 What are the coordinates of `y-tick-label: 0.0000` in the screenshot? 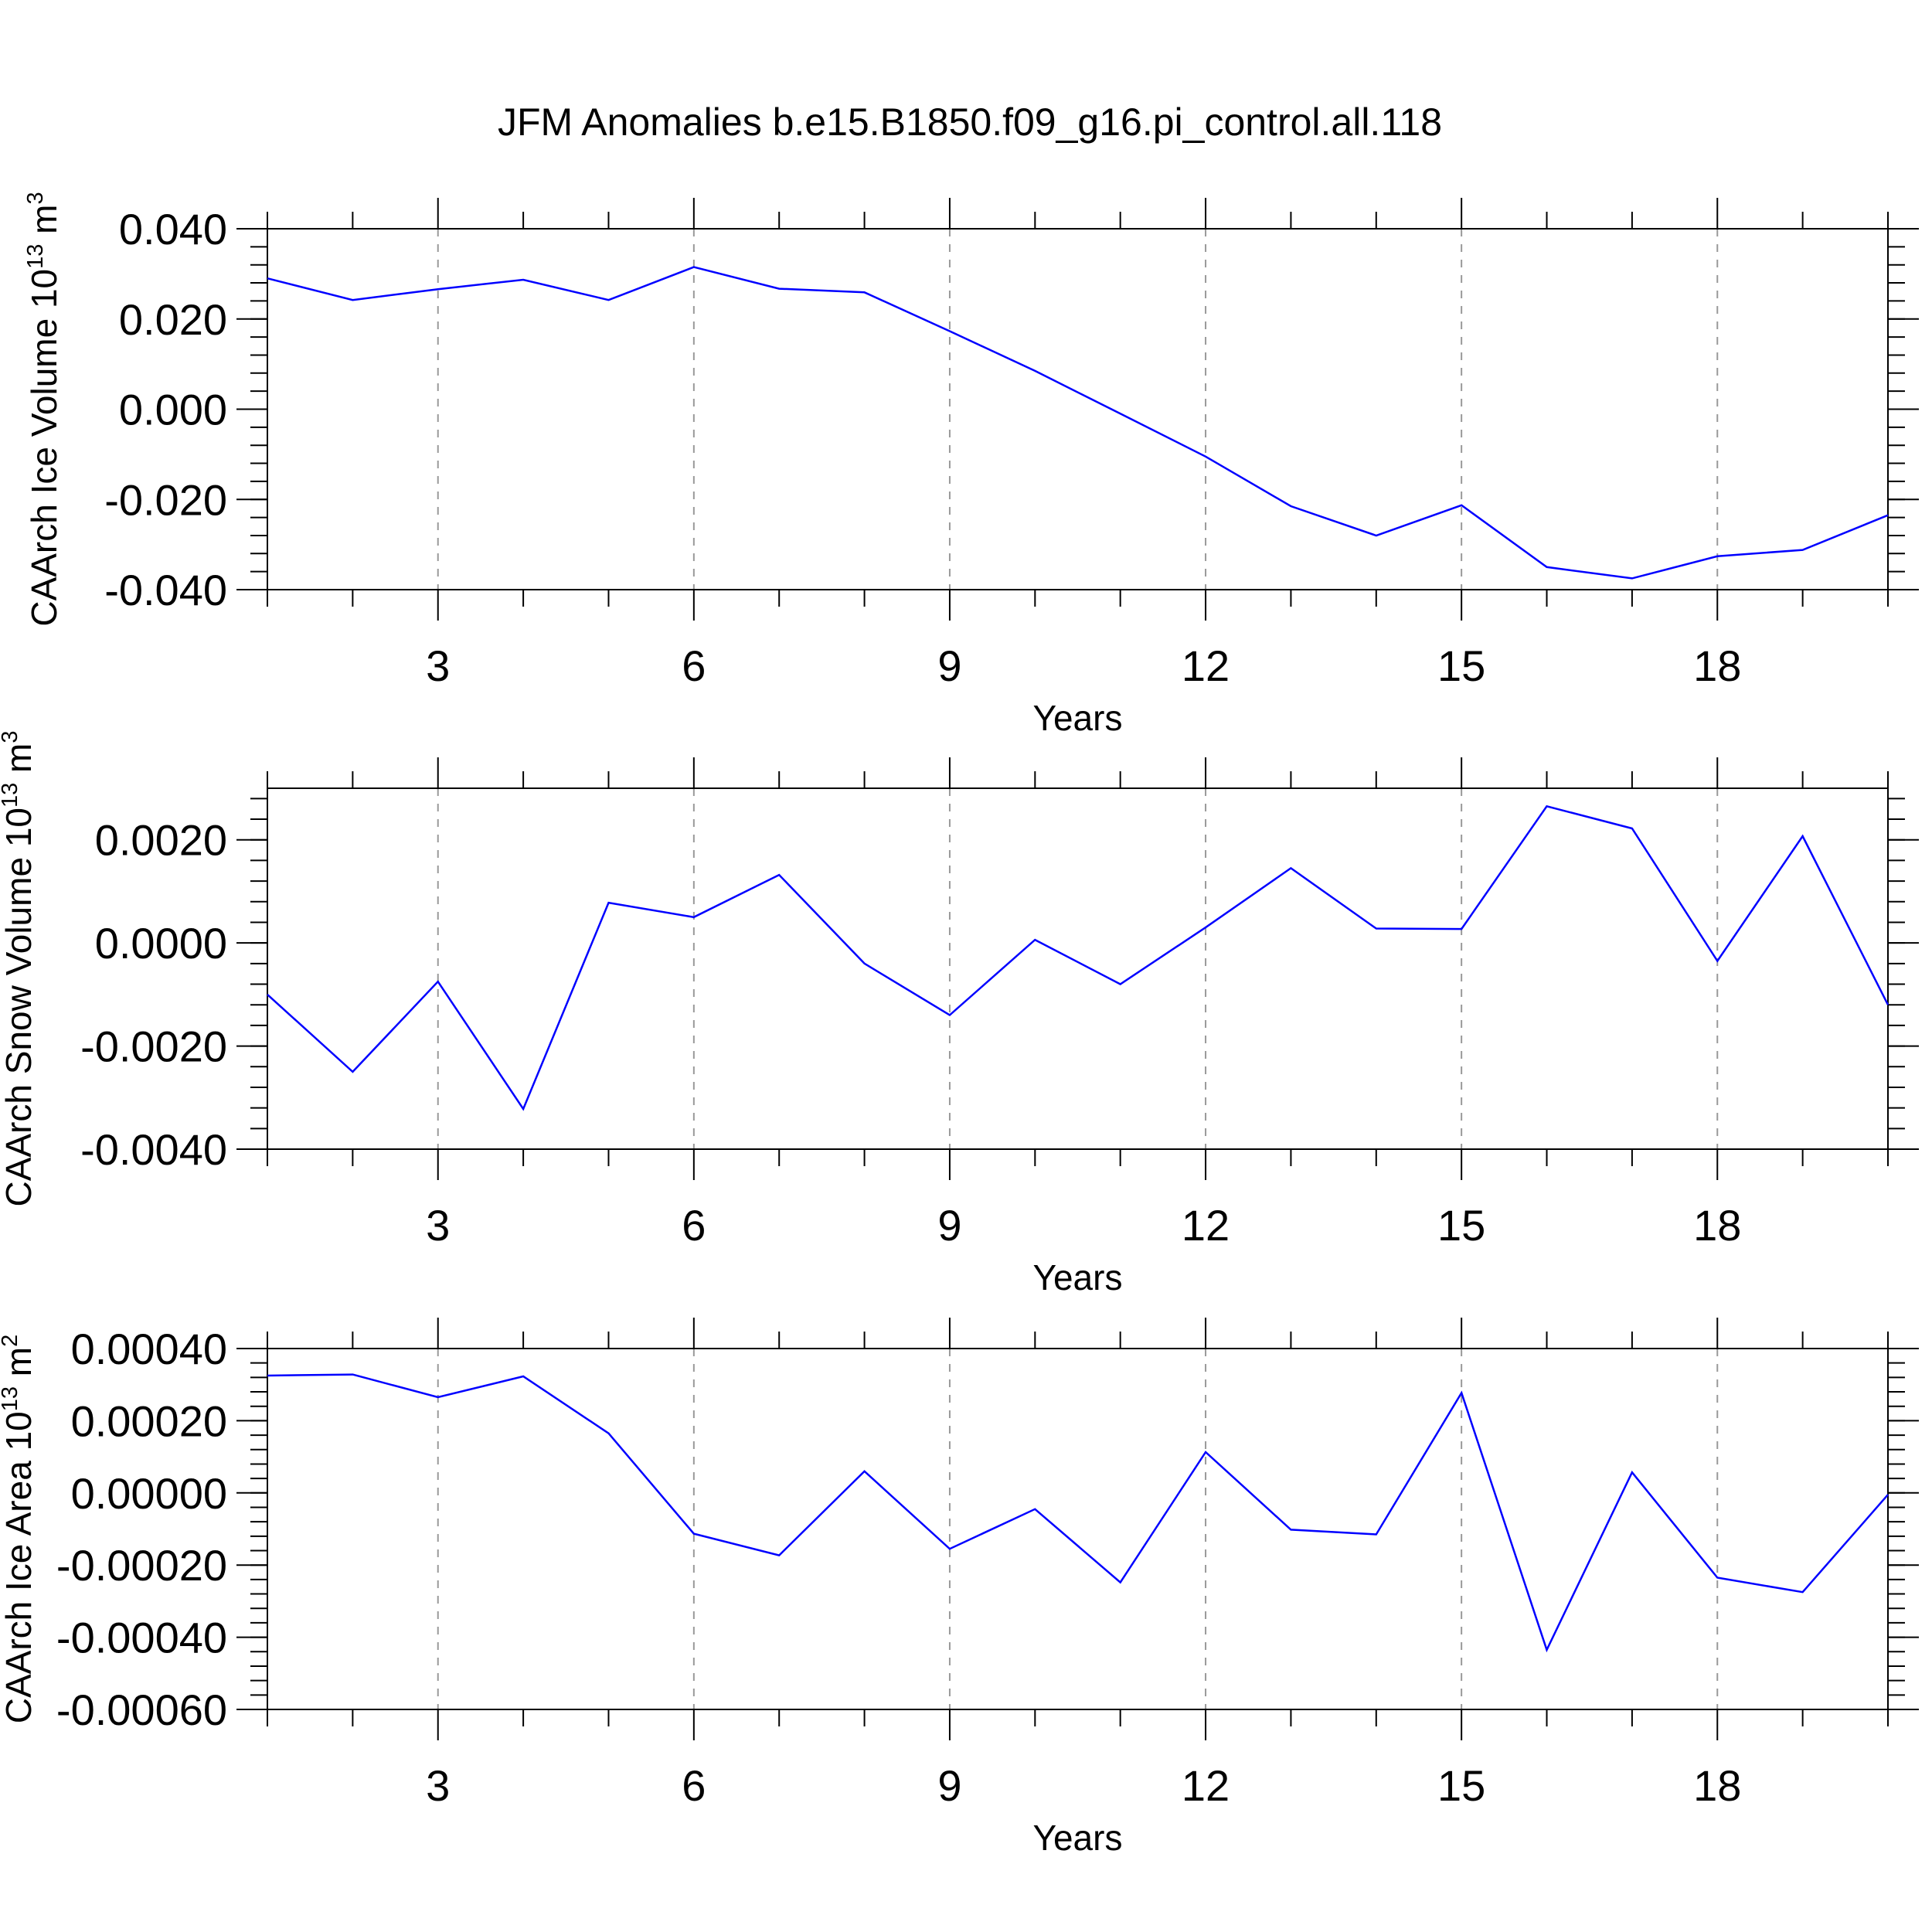 It's located at (161, 943).